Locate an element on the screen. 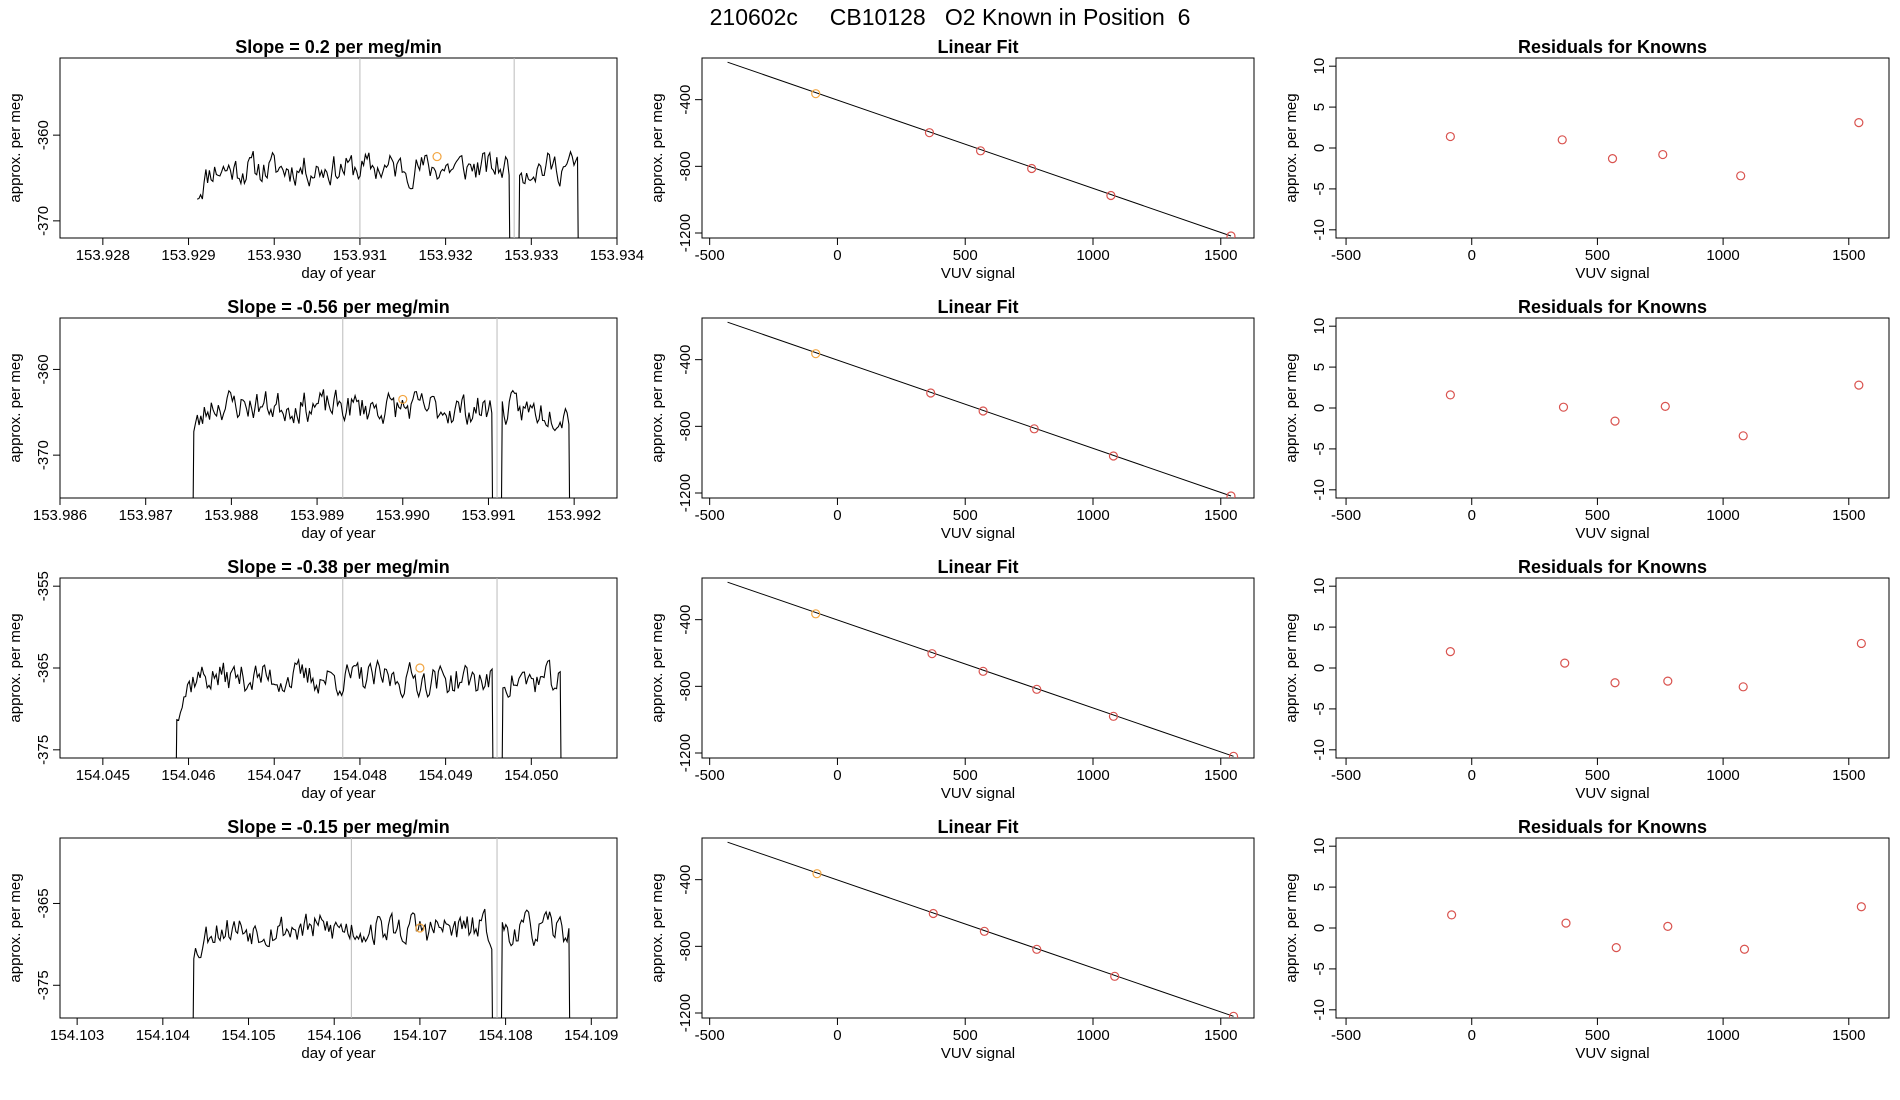  y-tick-label: -800 is located at coordinates (685, 166).